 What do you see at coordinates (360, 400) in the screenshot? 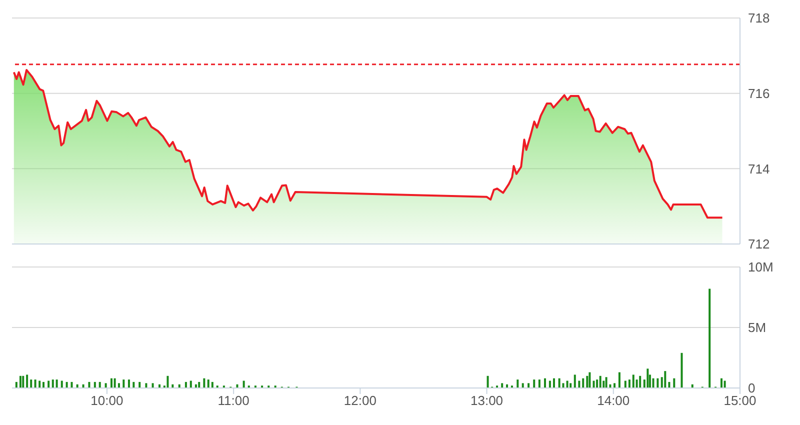
I see `x-tick-label: 12:00` at bounding box center [360, 400].